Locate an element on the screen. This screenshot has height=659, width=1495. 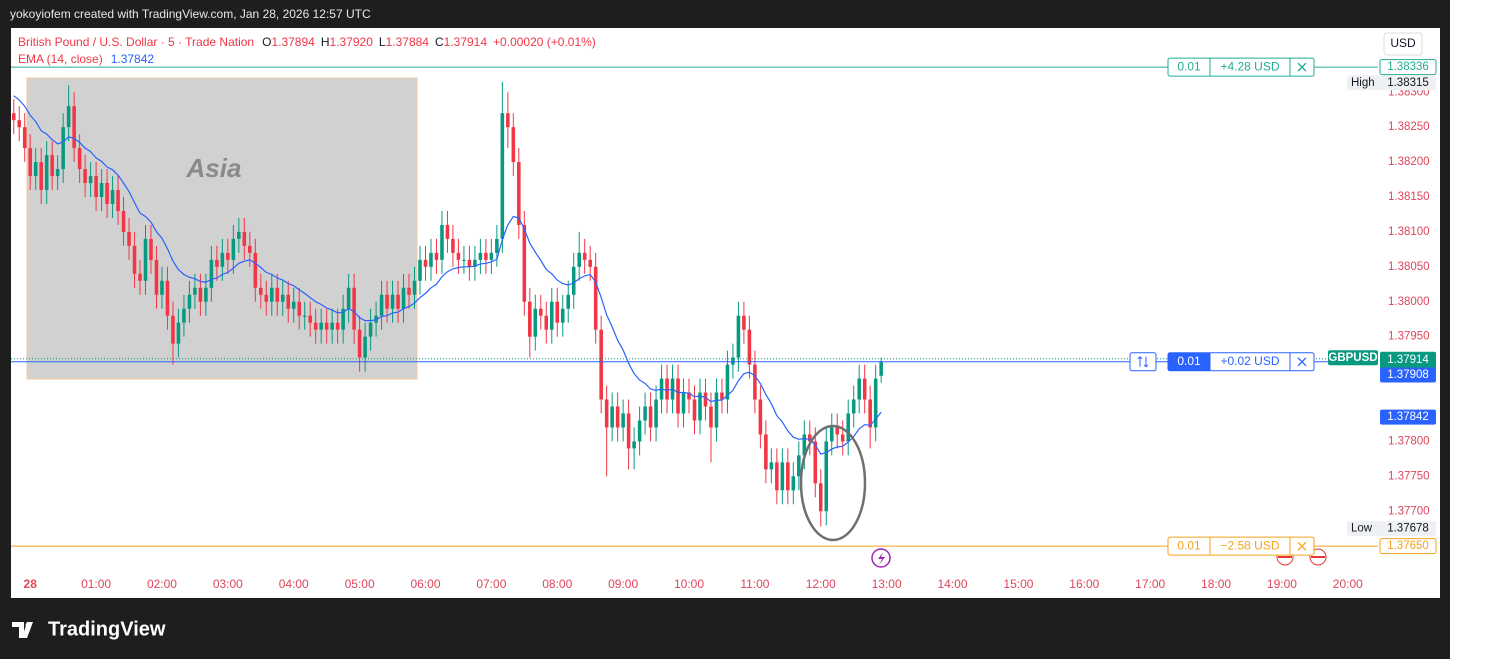
ohlc-value: 1.37914 is located at coordinates (466, 42).